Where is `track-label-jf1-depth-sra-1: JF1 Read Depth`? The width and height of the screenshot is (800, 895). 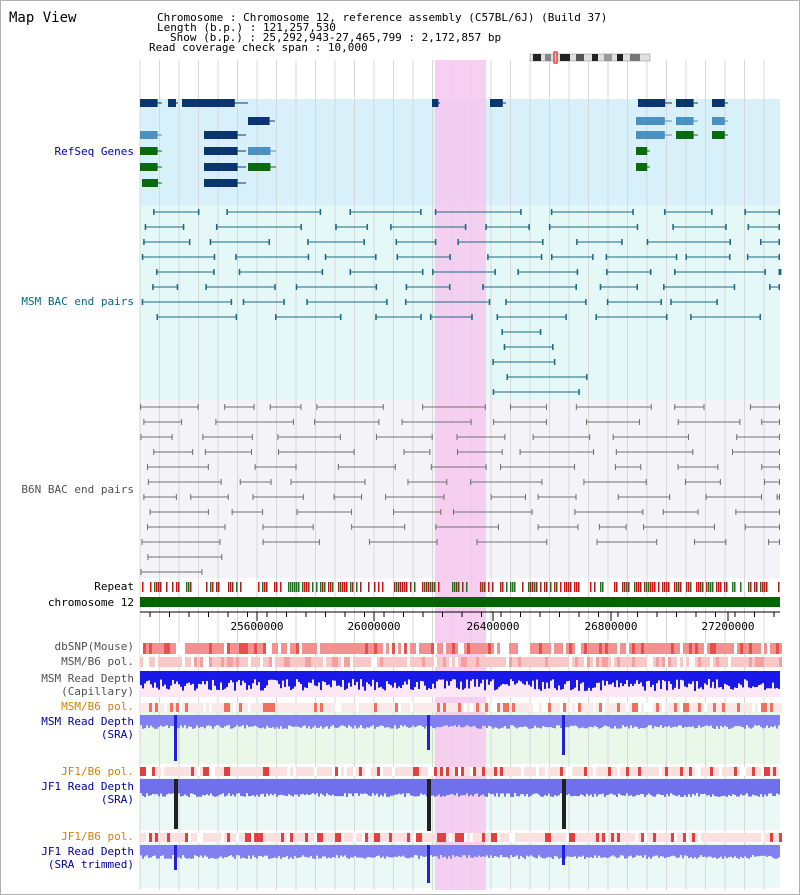
track-label-jf1-depth-sra-1: JF1 Read Depth is located at coordinates (87, 786).